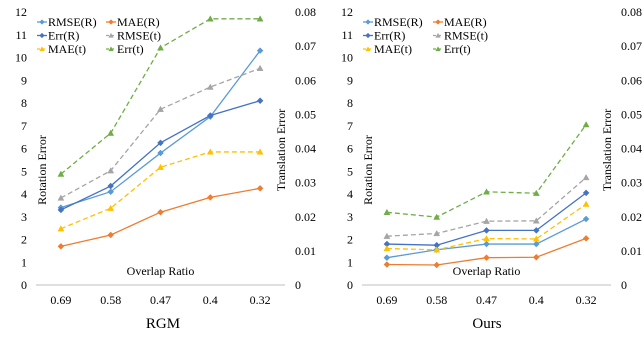 Image resolution: width=644 pixels, height=338 pixels. What do you see at coordinates (24, 149) in the screenshot?
I see `y-tick-label: 6` at bounding box center [24, 149].